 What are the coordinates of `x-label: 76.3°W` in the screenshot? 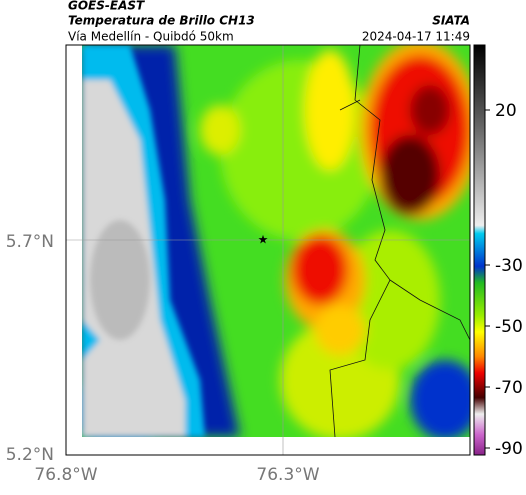 It's located at (287, 475).